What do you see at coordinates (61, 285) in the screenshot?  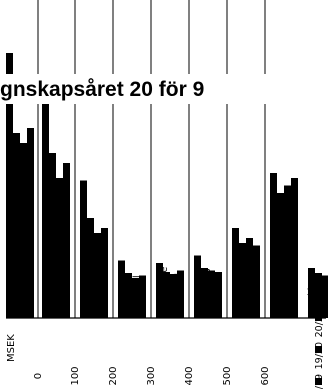 I see `category-label-1-line-1: Åre` at bounding box center [61, 285].